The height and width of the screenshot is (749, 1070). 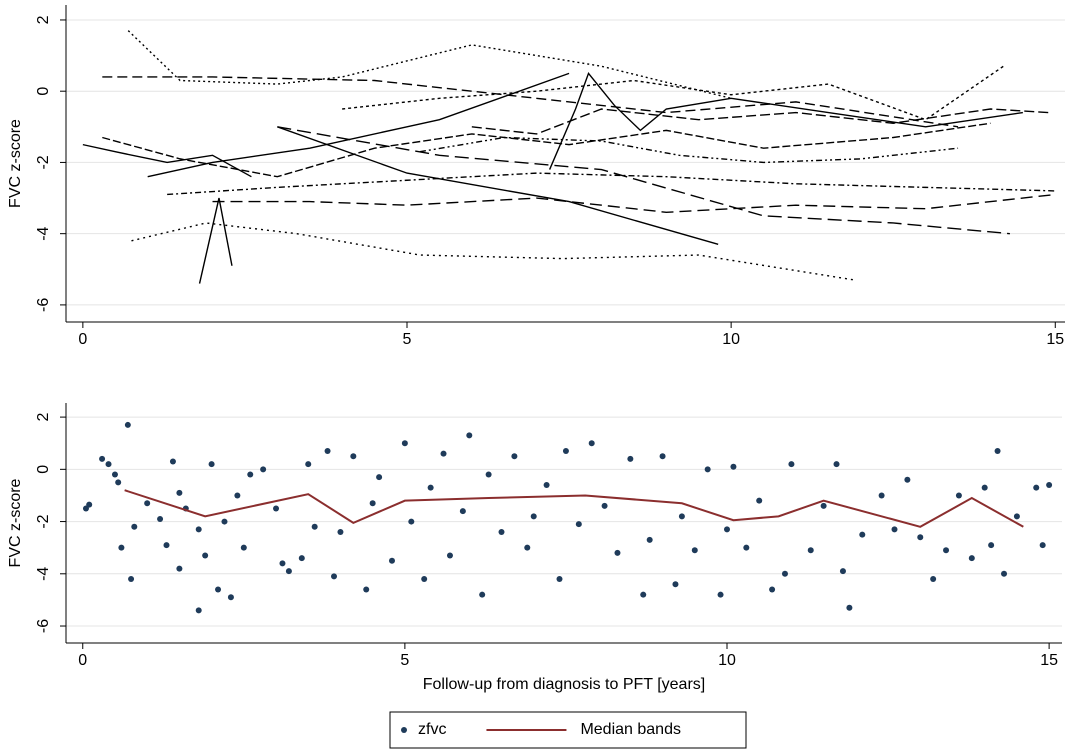 I want to click on legend-label: Median bands, so click(x=630, y=729).